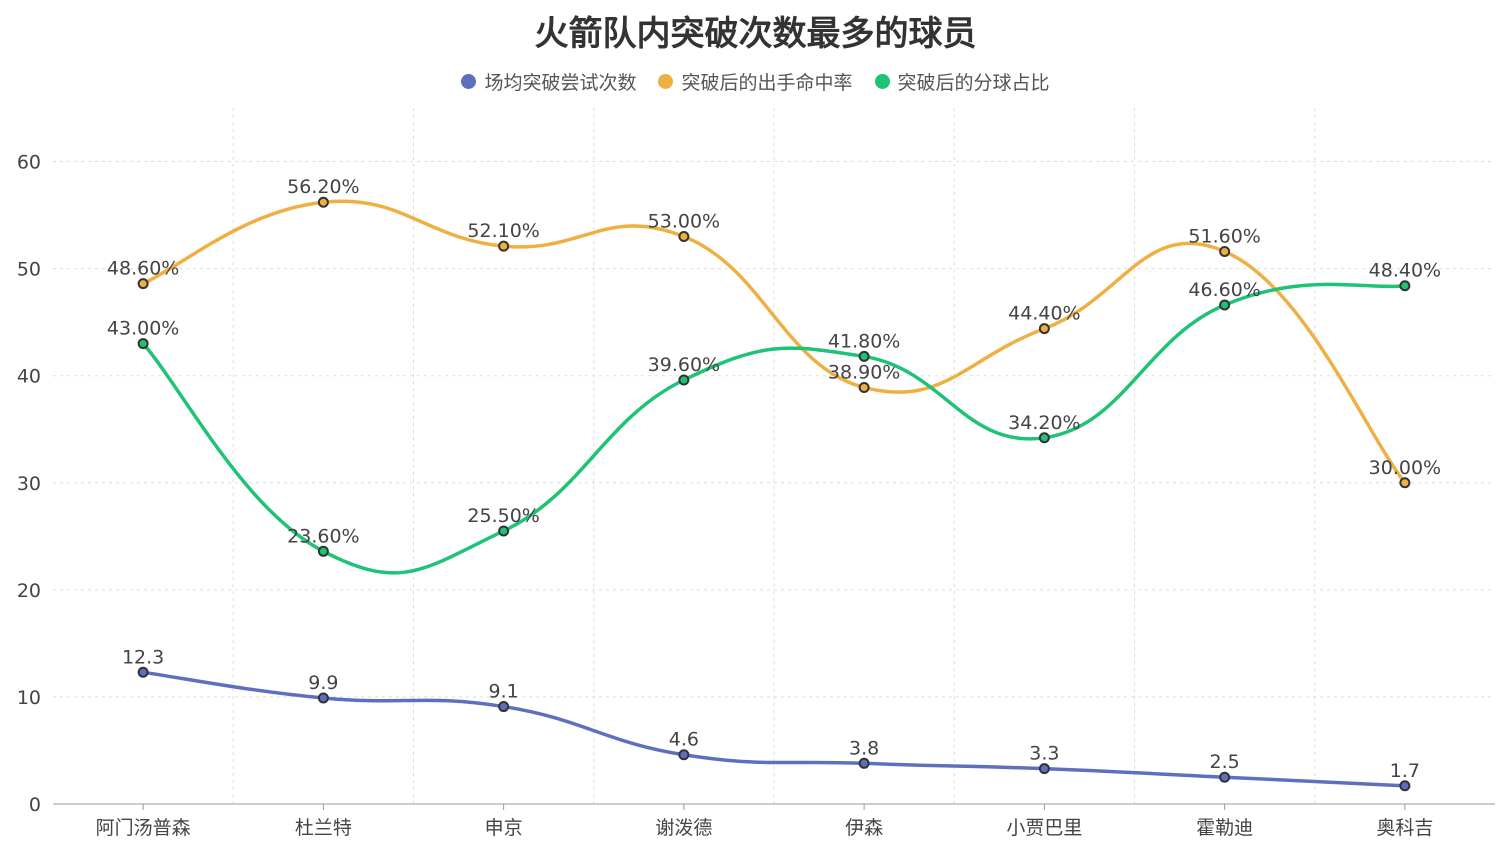 This screenshot has height=852, width=1511. What do you see at coordinates (29, 698) in the screenshot?
I see `y-tick-label: 10` at bounding box center [29, 698].